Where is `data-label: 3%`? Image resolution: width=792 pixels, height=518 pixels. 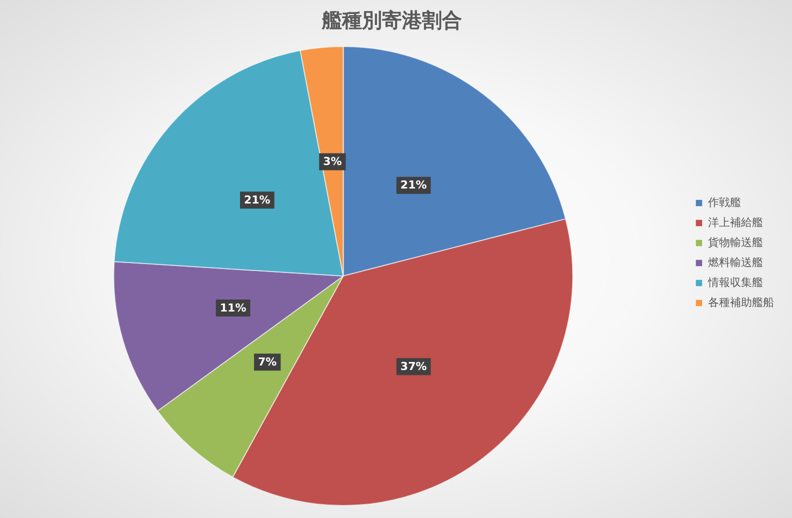
data-label: 3% is located at coordinates (332, 161).